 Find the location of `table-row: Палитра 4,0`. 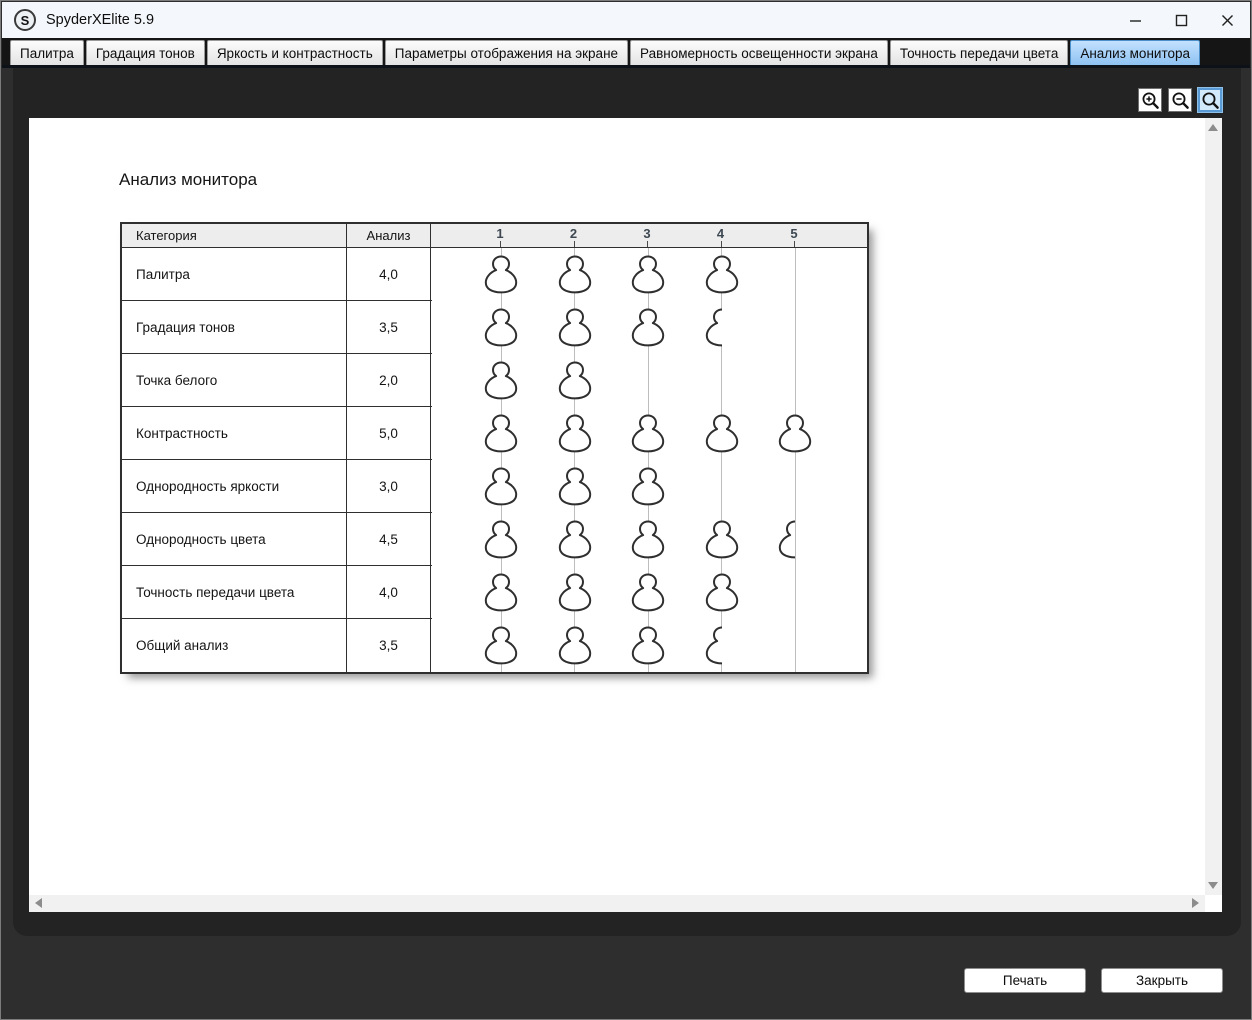

table-row: Палитра 4,0 is located at coordinates (277, 274).